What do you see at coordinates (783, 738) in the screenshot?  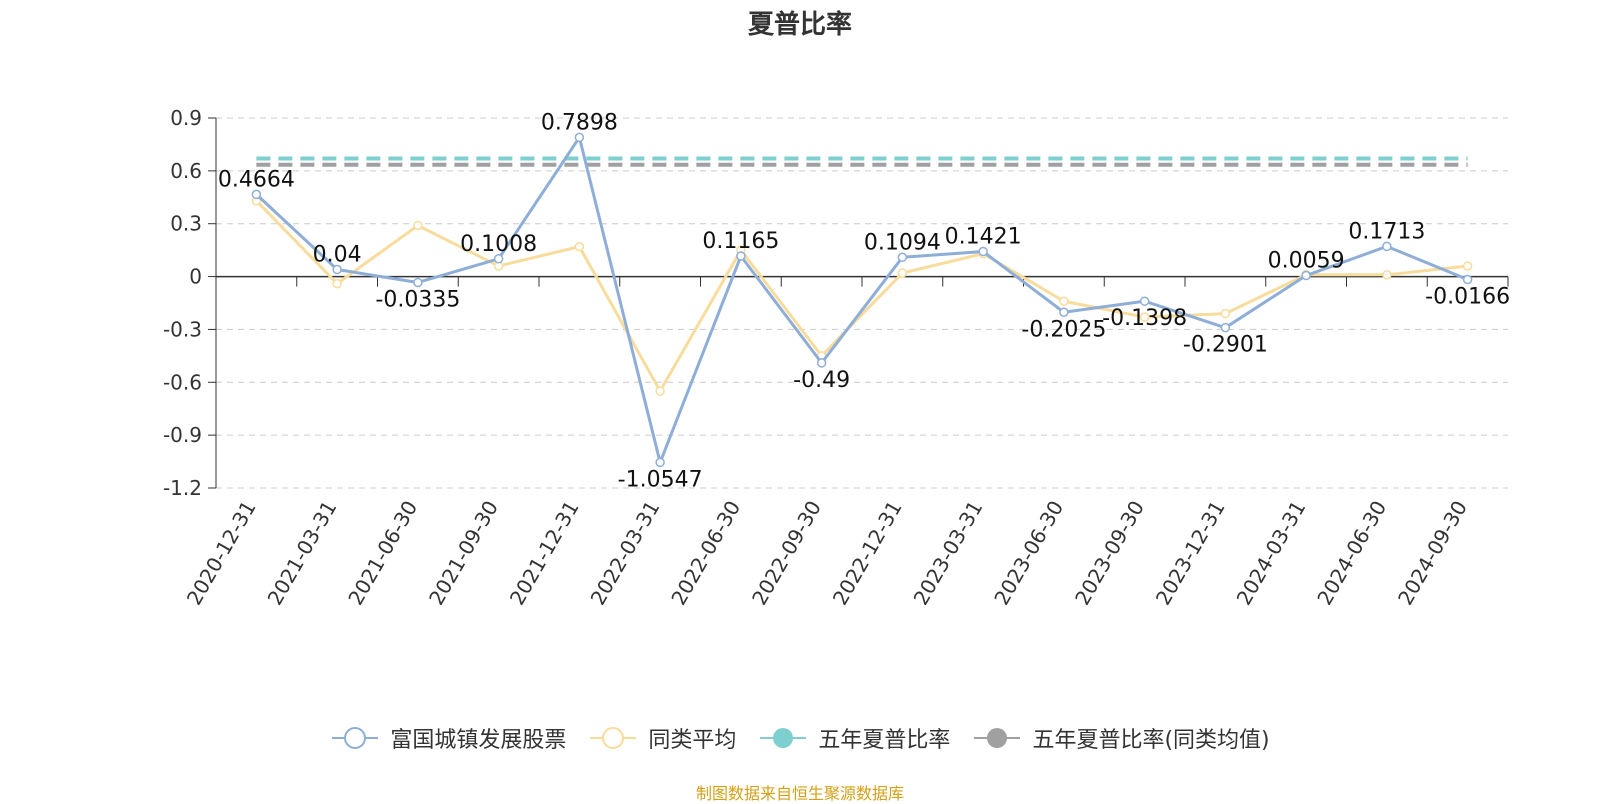 I see `legend-swatch-five-year-sharpe` at bounding box center [783, 738].